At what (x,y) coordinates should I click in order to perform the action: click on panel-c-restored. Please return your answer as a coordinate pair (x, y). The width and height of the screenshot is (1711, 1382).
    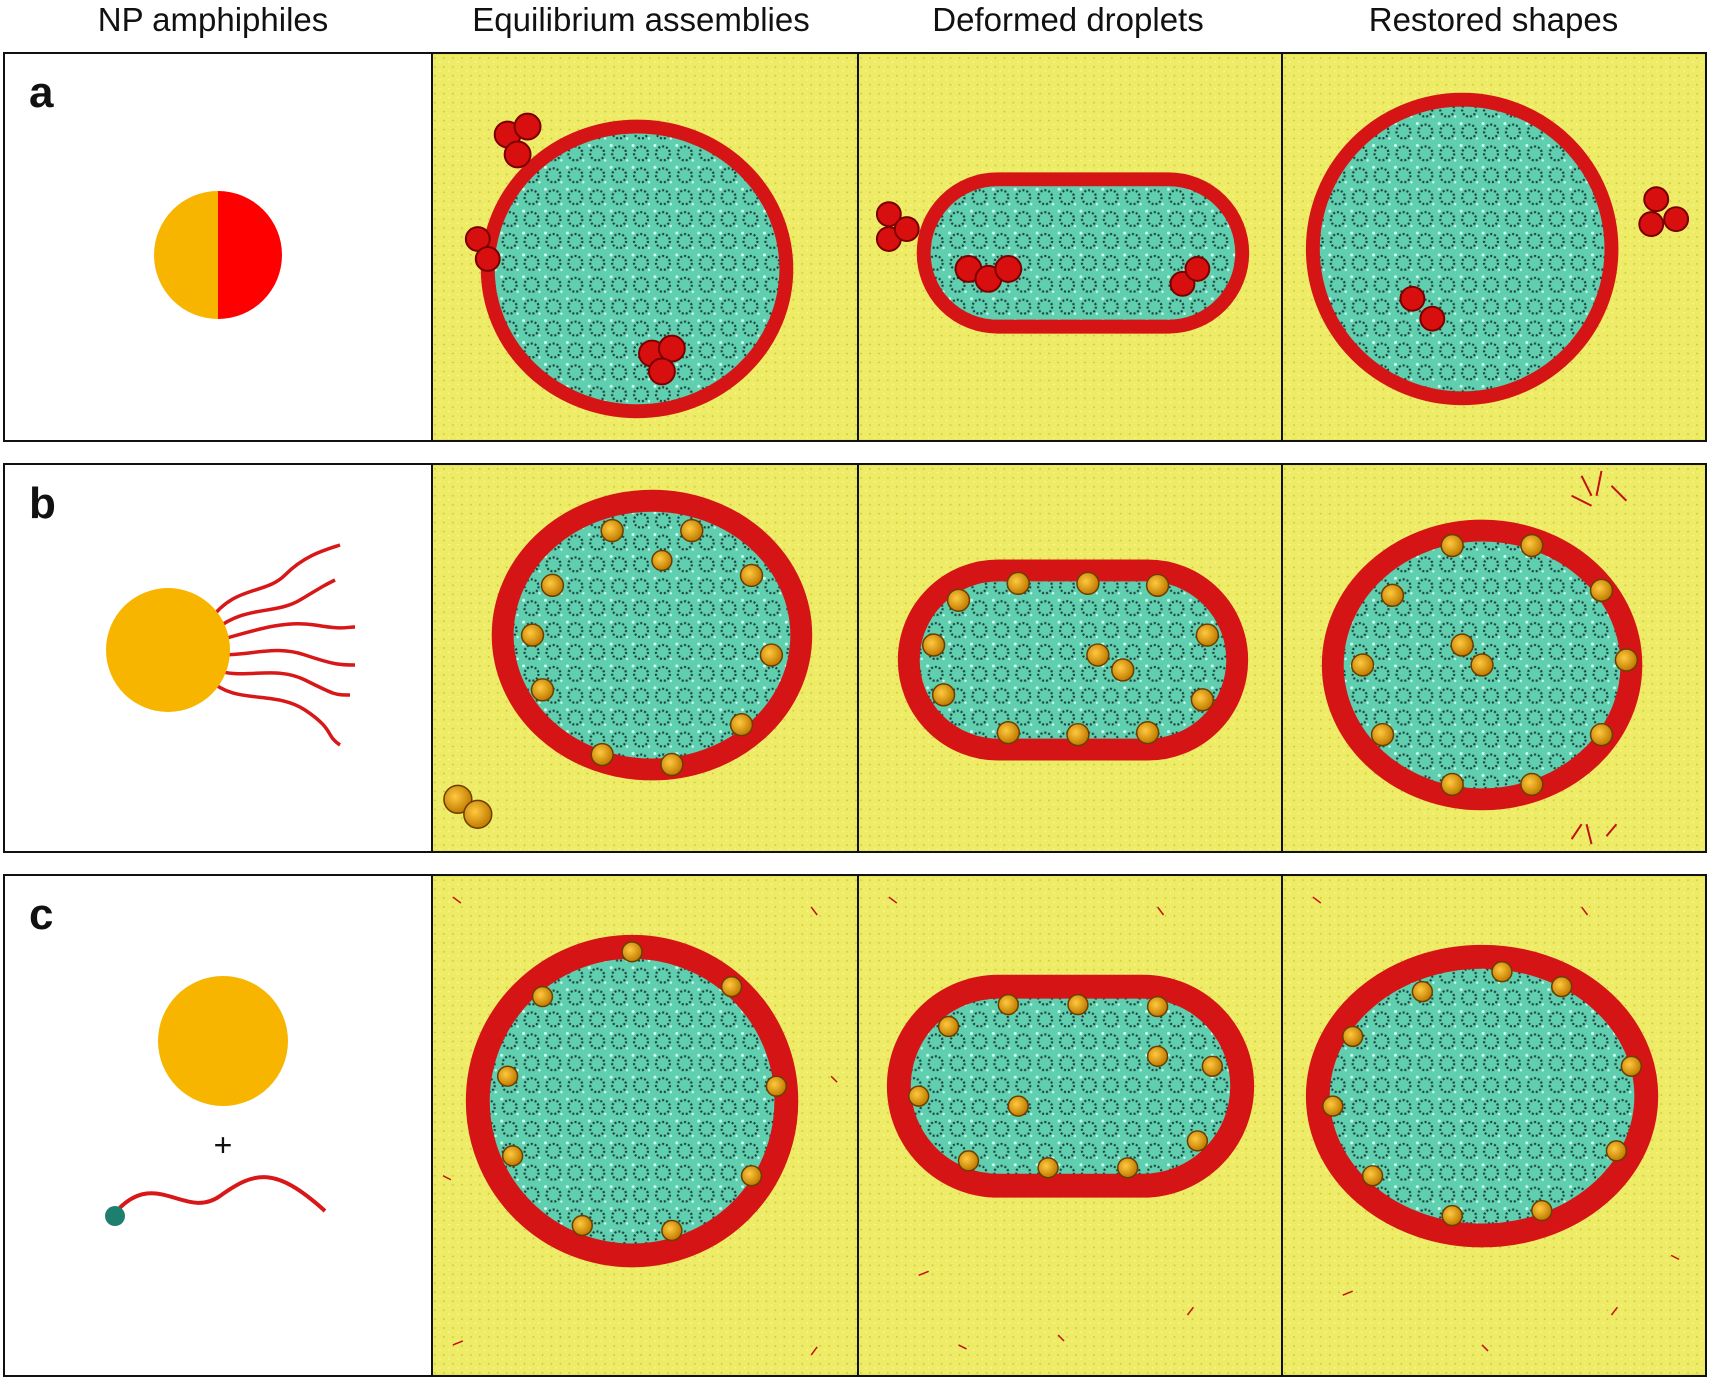
    Looking at the image, I should click on (1493, 1125).